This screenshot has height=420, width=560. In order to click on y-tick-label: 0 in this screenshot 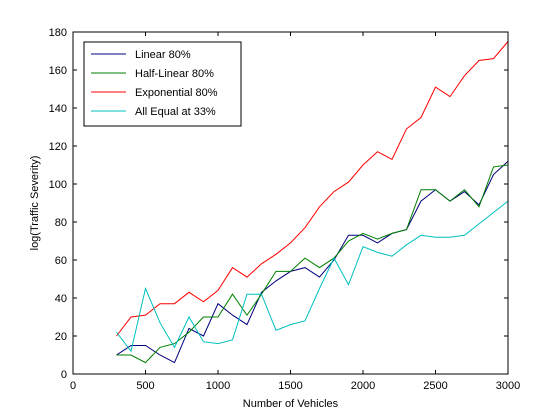, I will do `click(64, 375)`.